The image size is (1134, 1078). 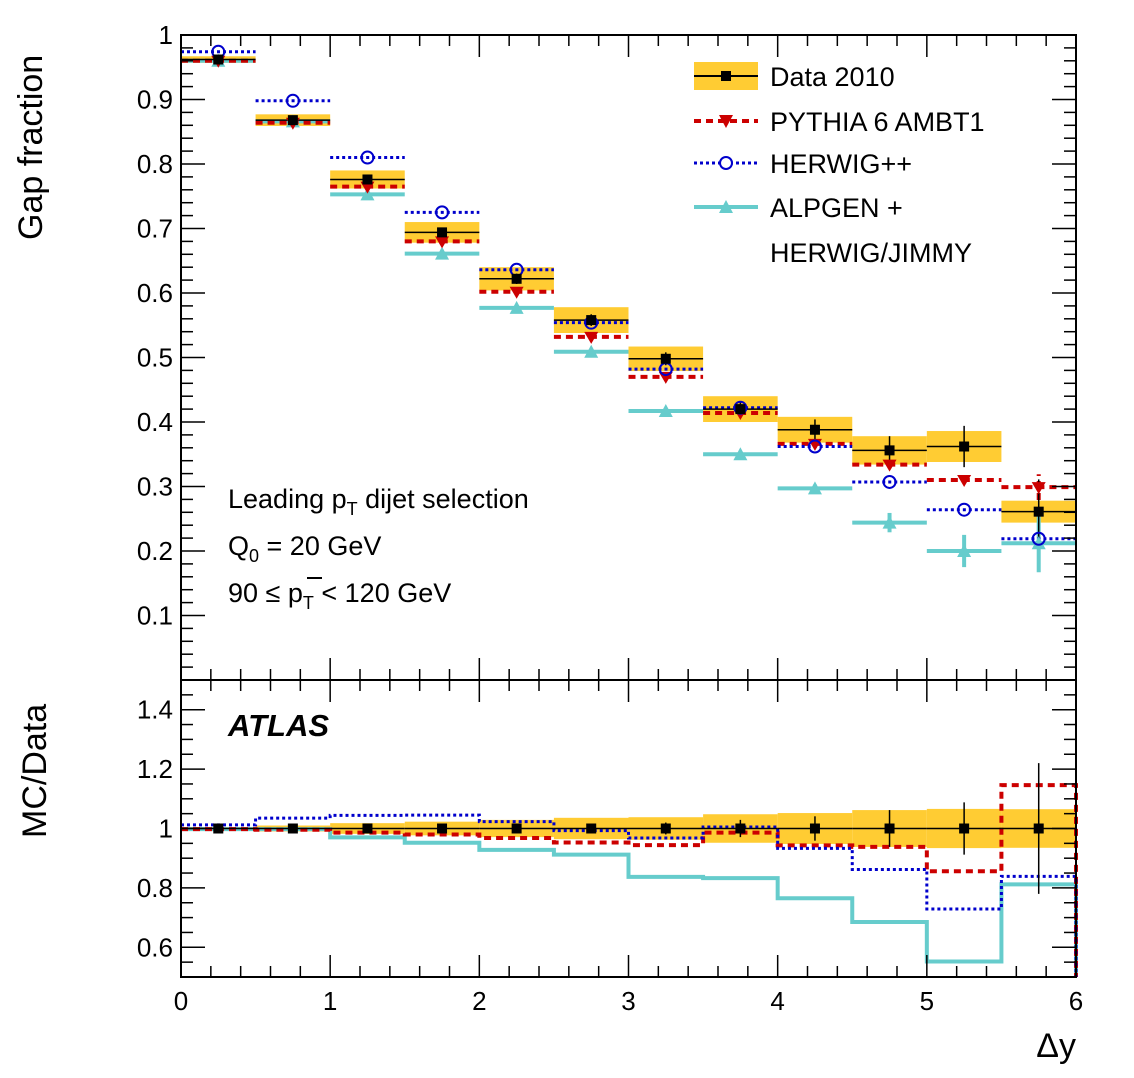 I want to click on selection-subscript: T, so click(x=352, y=509).